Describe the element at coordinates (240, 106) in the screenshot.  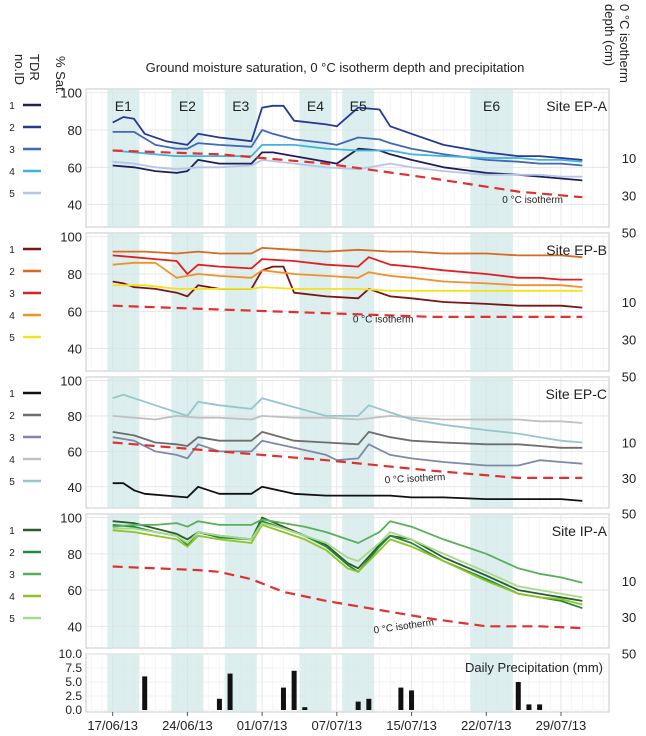
I see `event-label: E3` at that location.